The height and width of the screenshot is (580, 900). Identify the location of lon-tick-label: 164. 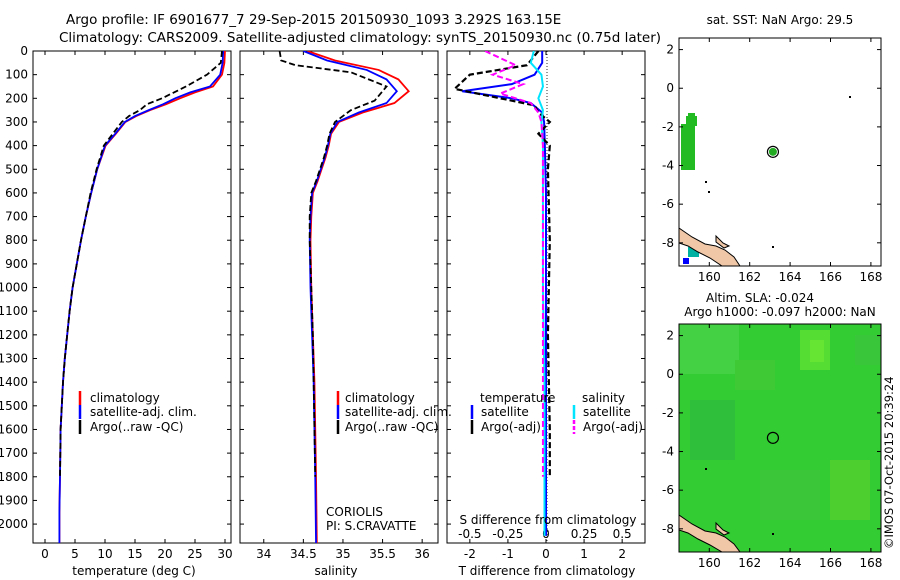
(790, 563).